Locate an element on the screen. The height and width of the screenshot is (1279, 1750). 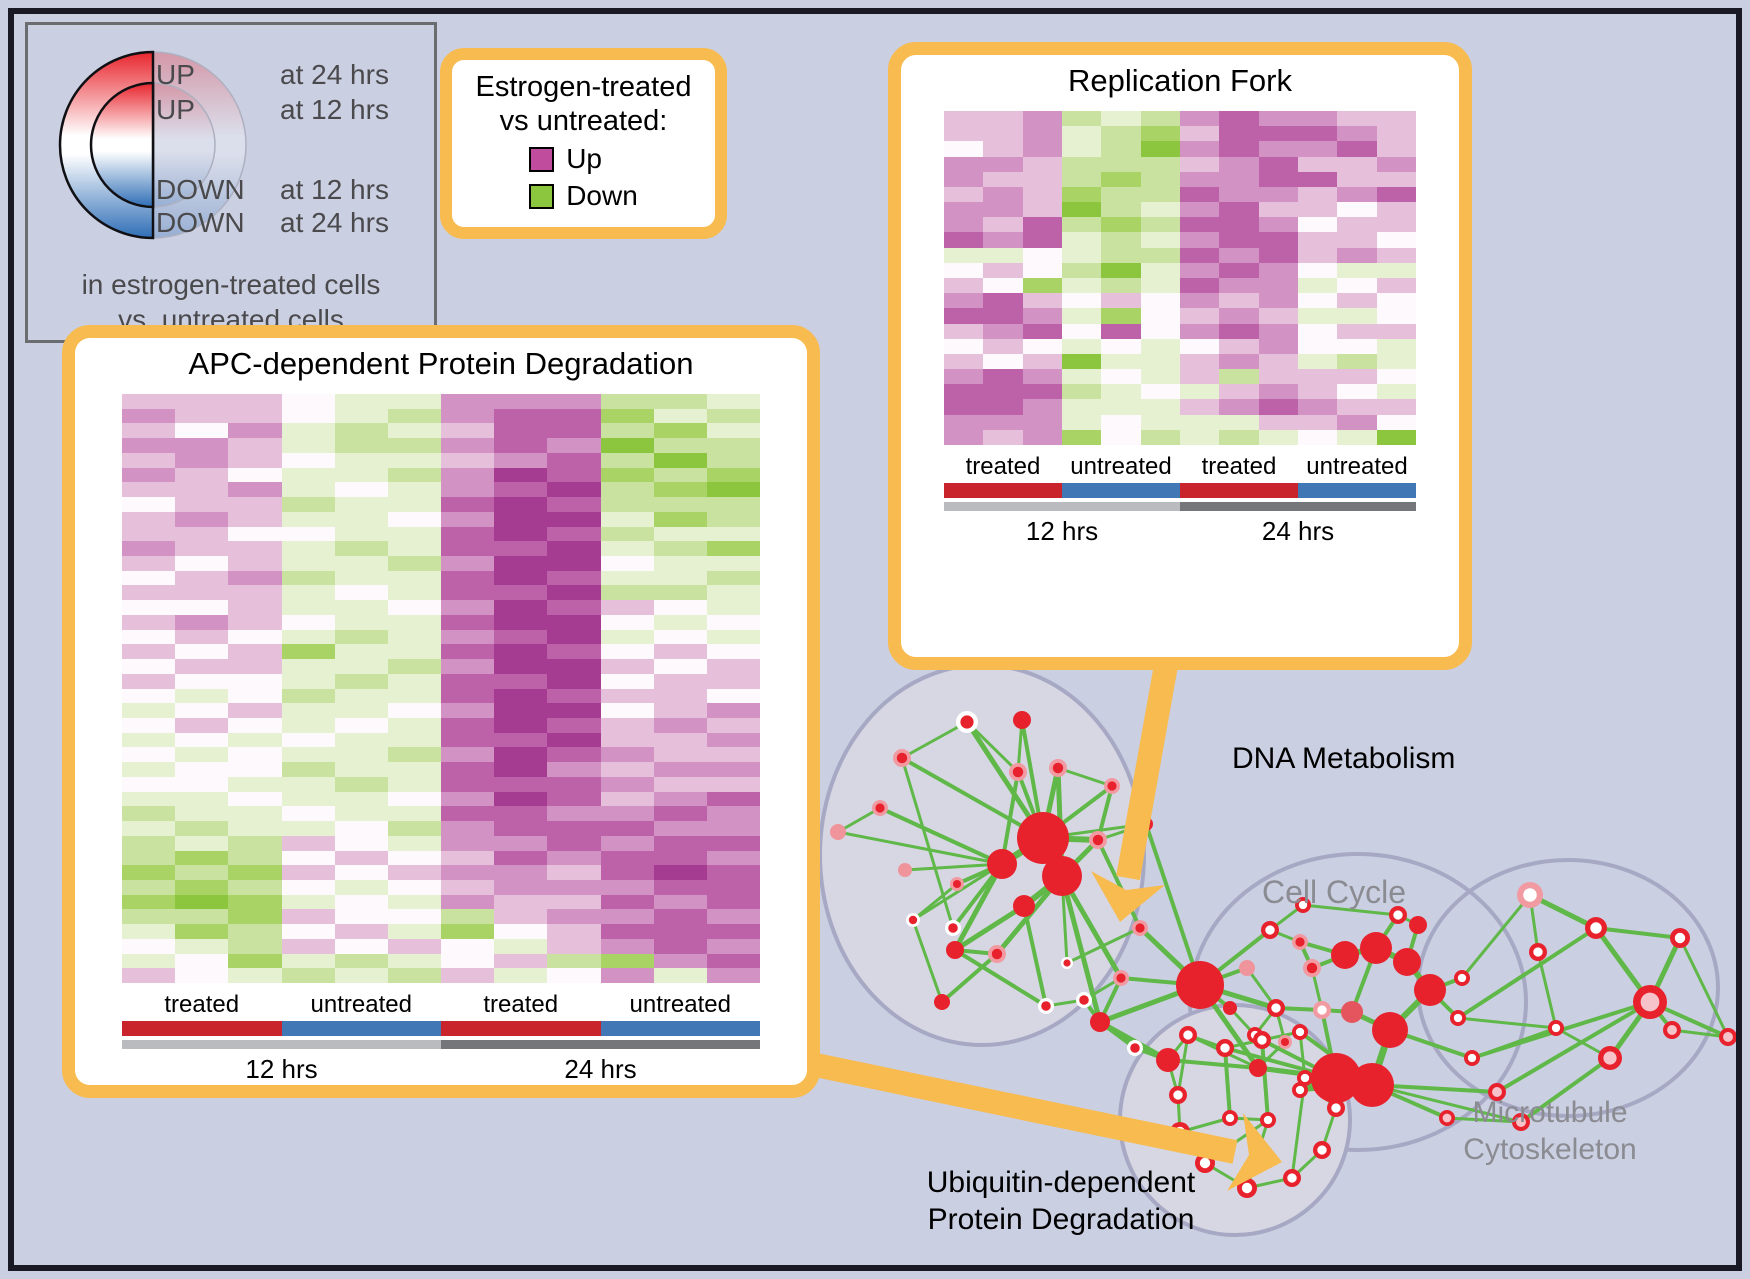
rf-time-labels: 12 hrs 24 hrs is located at coordinates (1180, 531).